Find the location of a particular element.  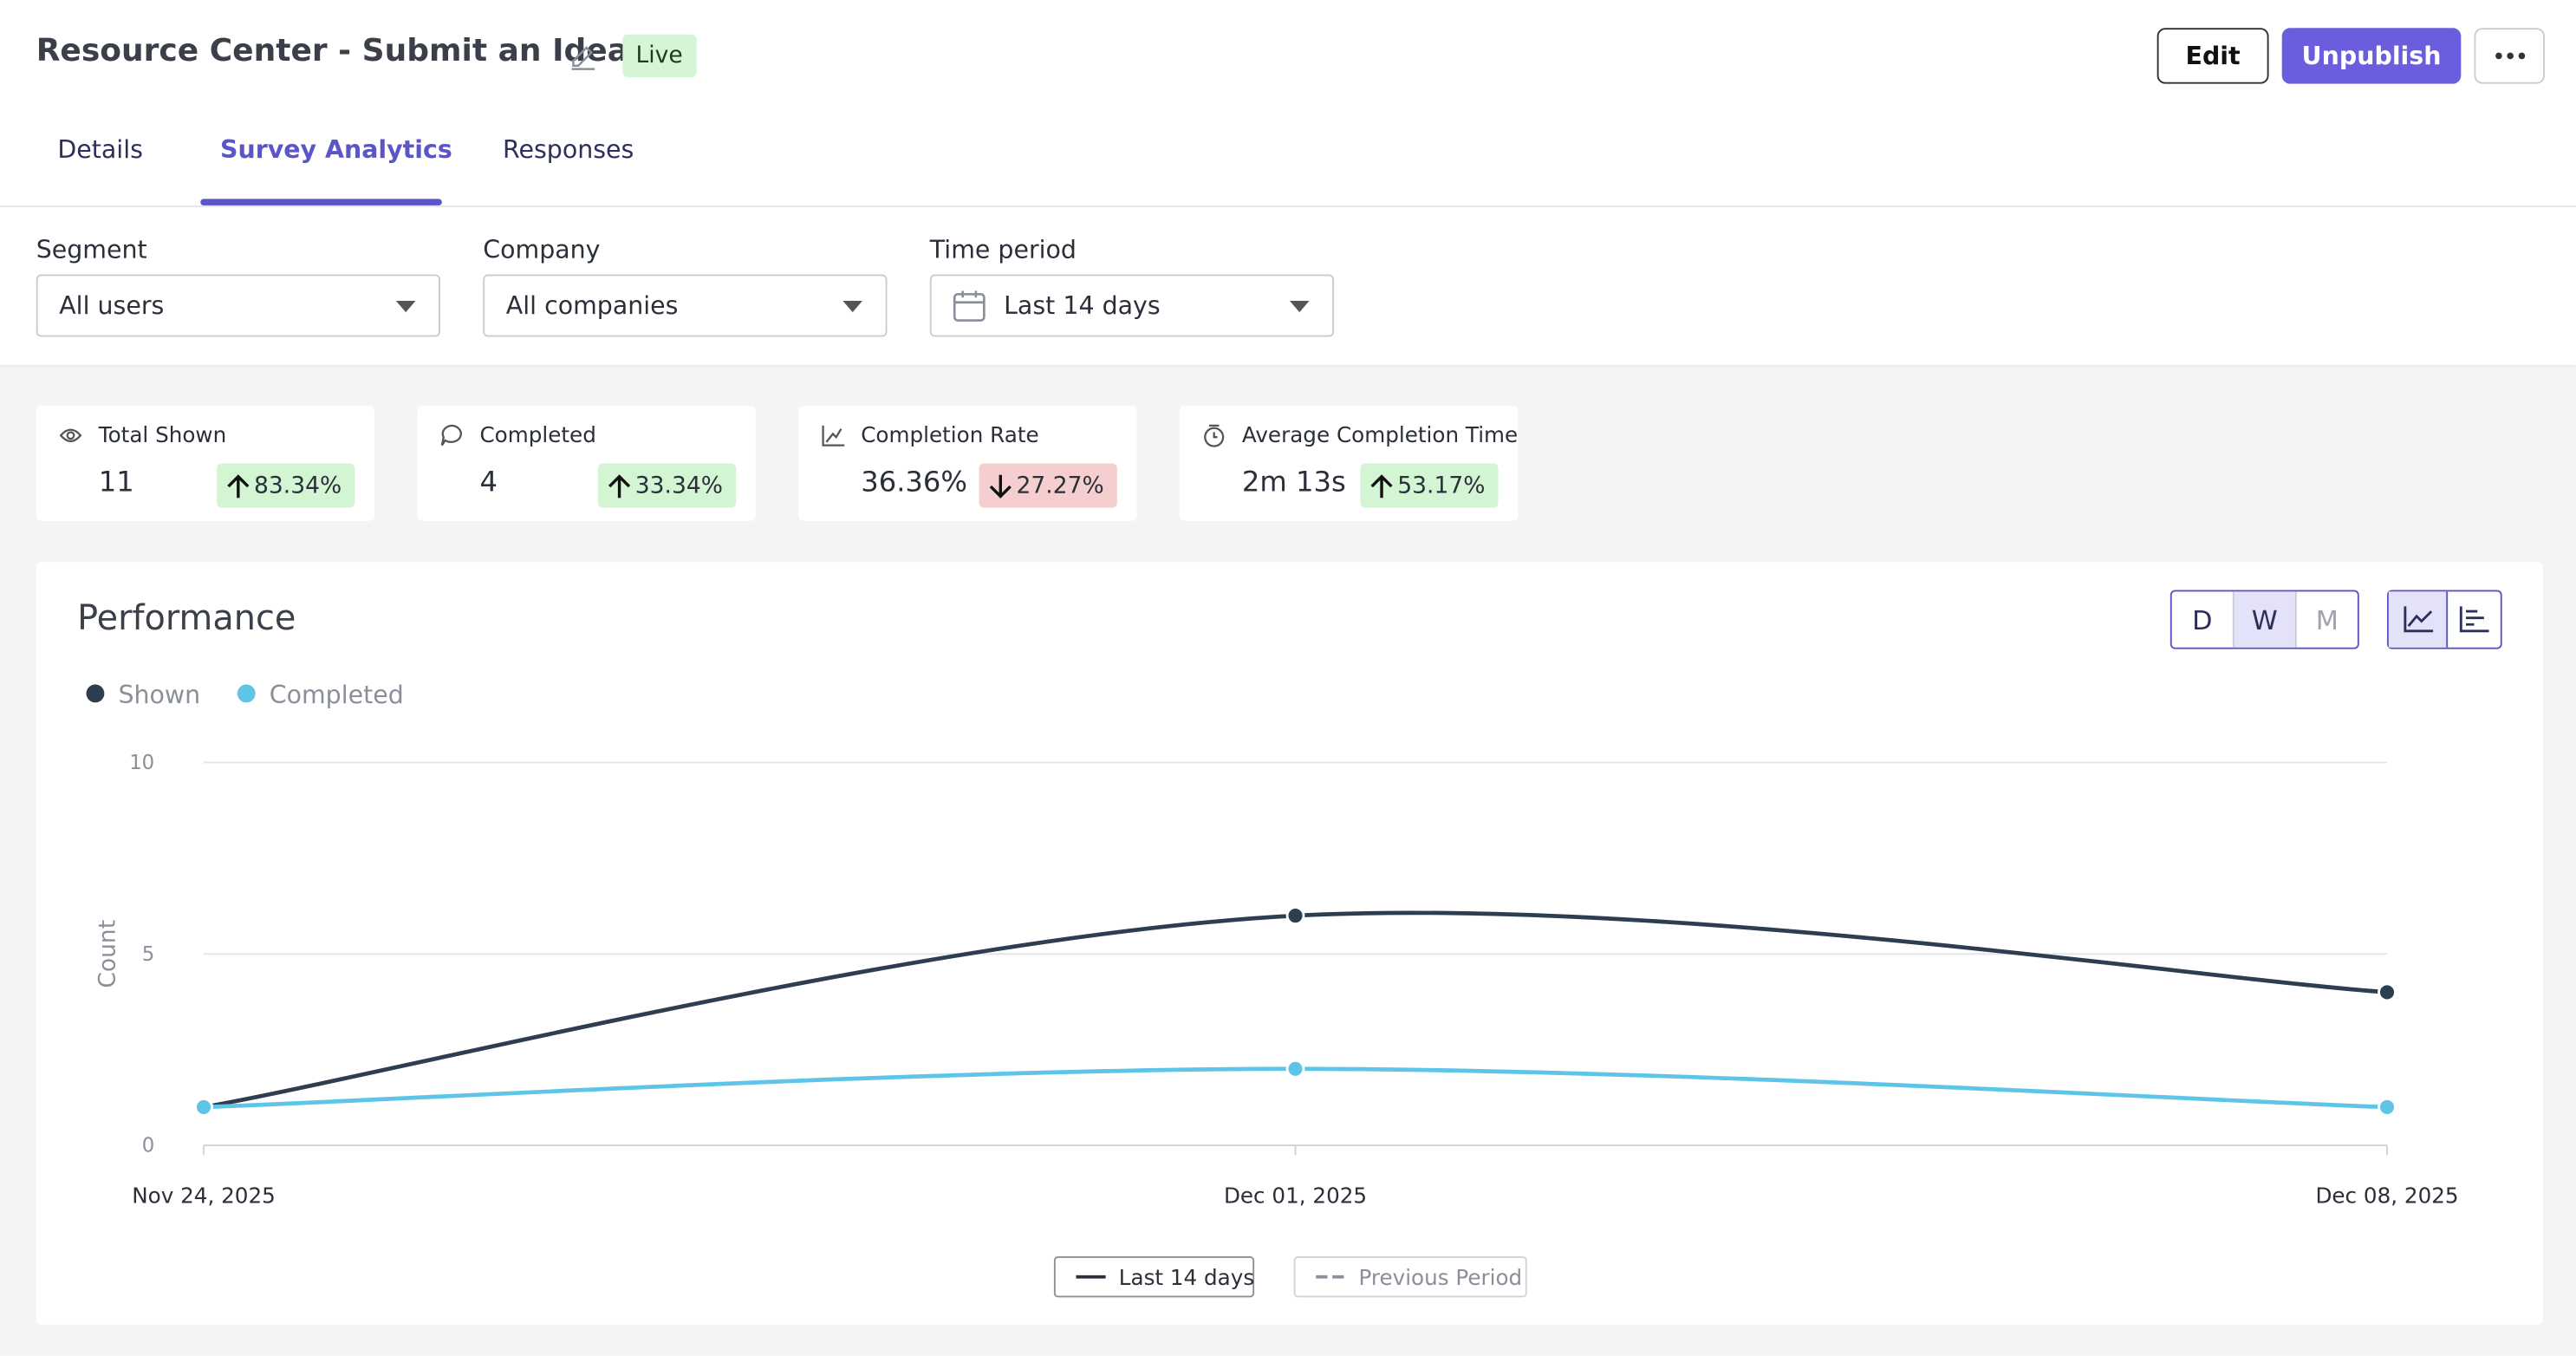

more-button is located at coordinates (2509, 56).